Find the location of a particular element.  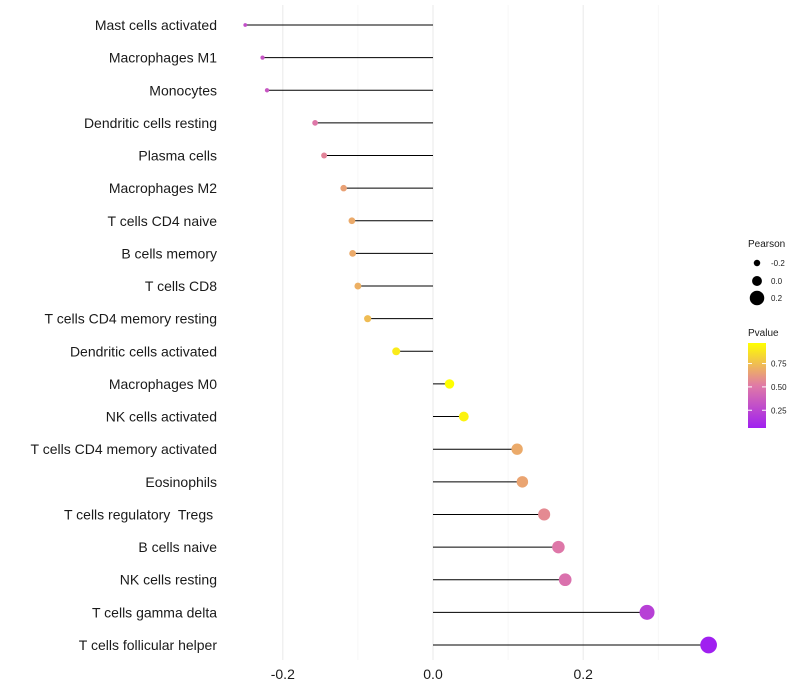

x-tick-label: 0.0 is located at coordinates (433, 674).